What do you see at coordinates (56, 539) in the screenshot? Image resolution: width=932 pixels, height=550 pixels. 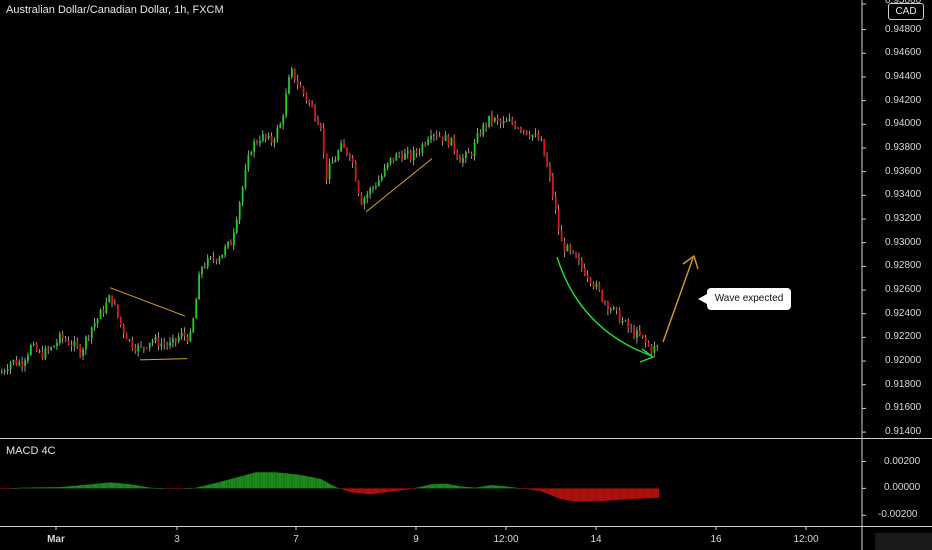 I see `time-tick-label: Mar` at bounding box center [56, 539].